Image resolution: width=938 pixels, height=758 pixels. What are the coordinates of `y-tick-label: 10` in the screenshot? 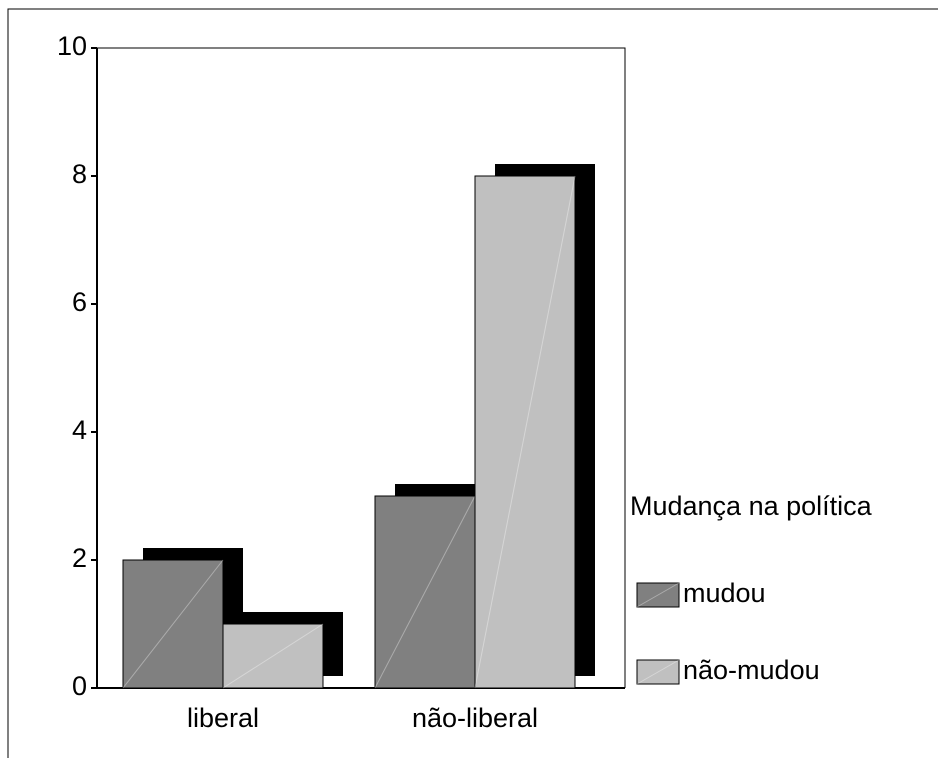 It's located at (72, 46).